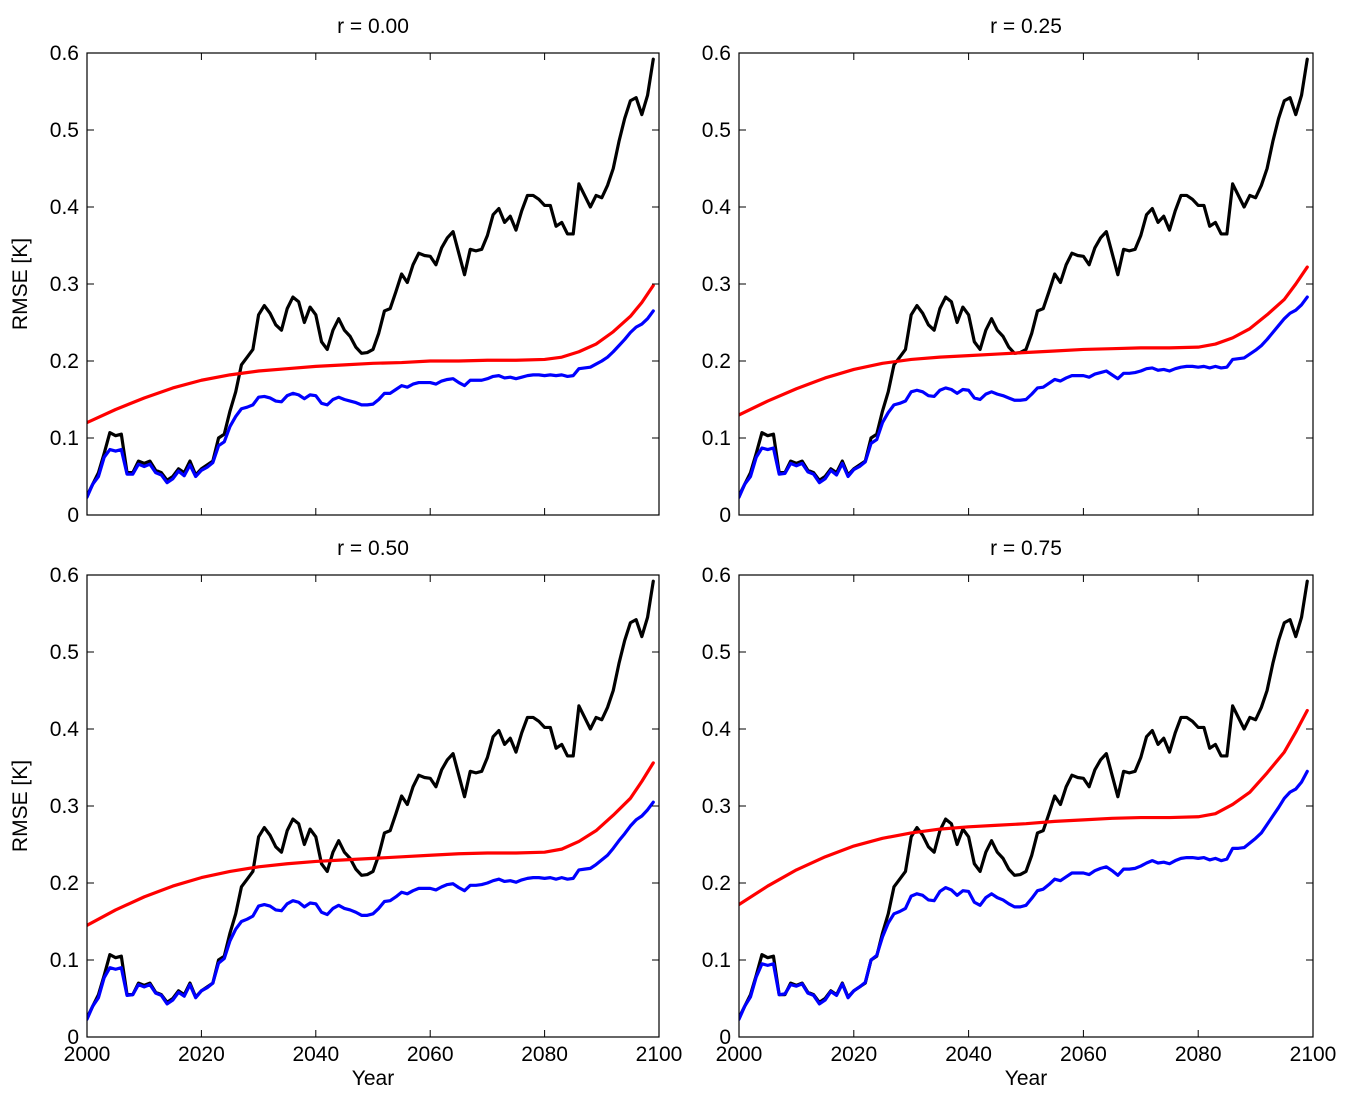  Describe the element at coordinates (373, 26) in the screenshot. I see `panel-title: r = 0.00` at that location.